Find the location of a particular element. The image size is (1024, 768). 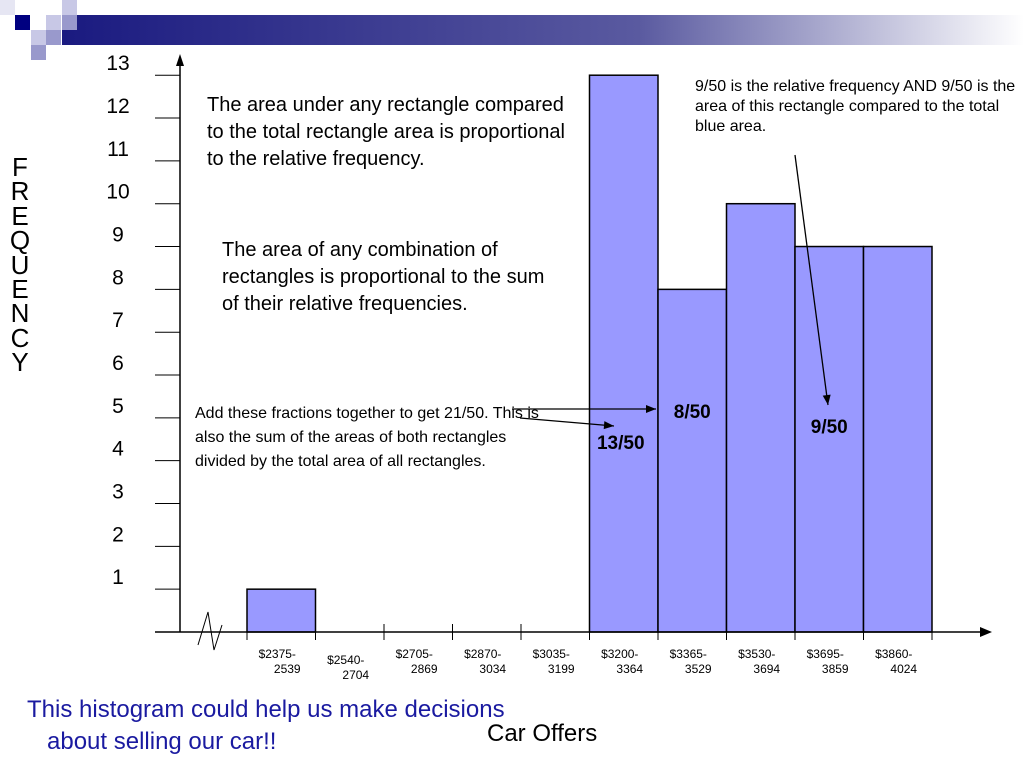

y-tick-label: 8 is located at coordinates (118, 277).